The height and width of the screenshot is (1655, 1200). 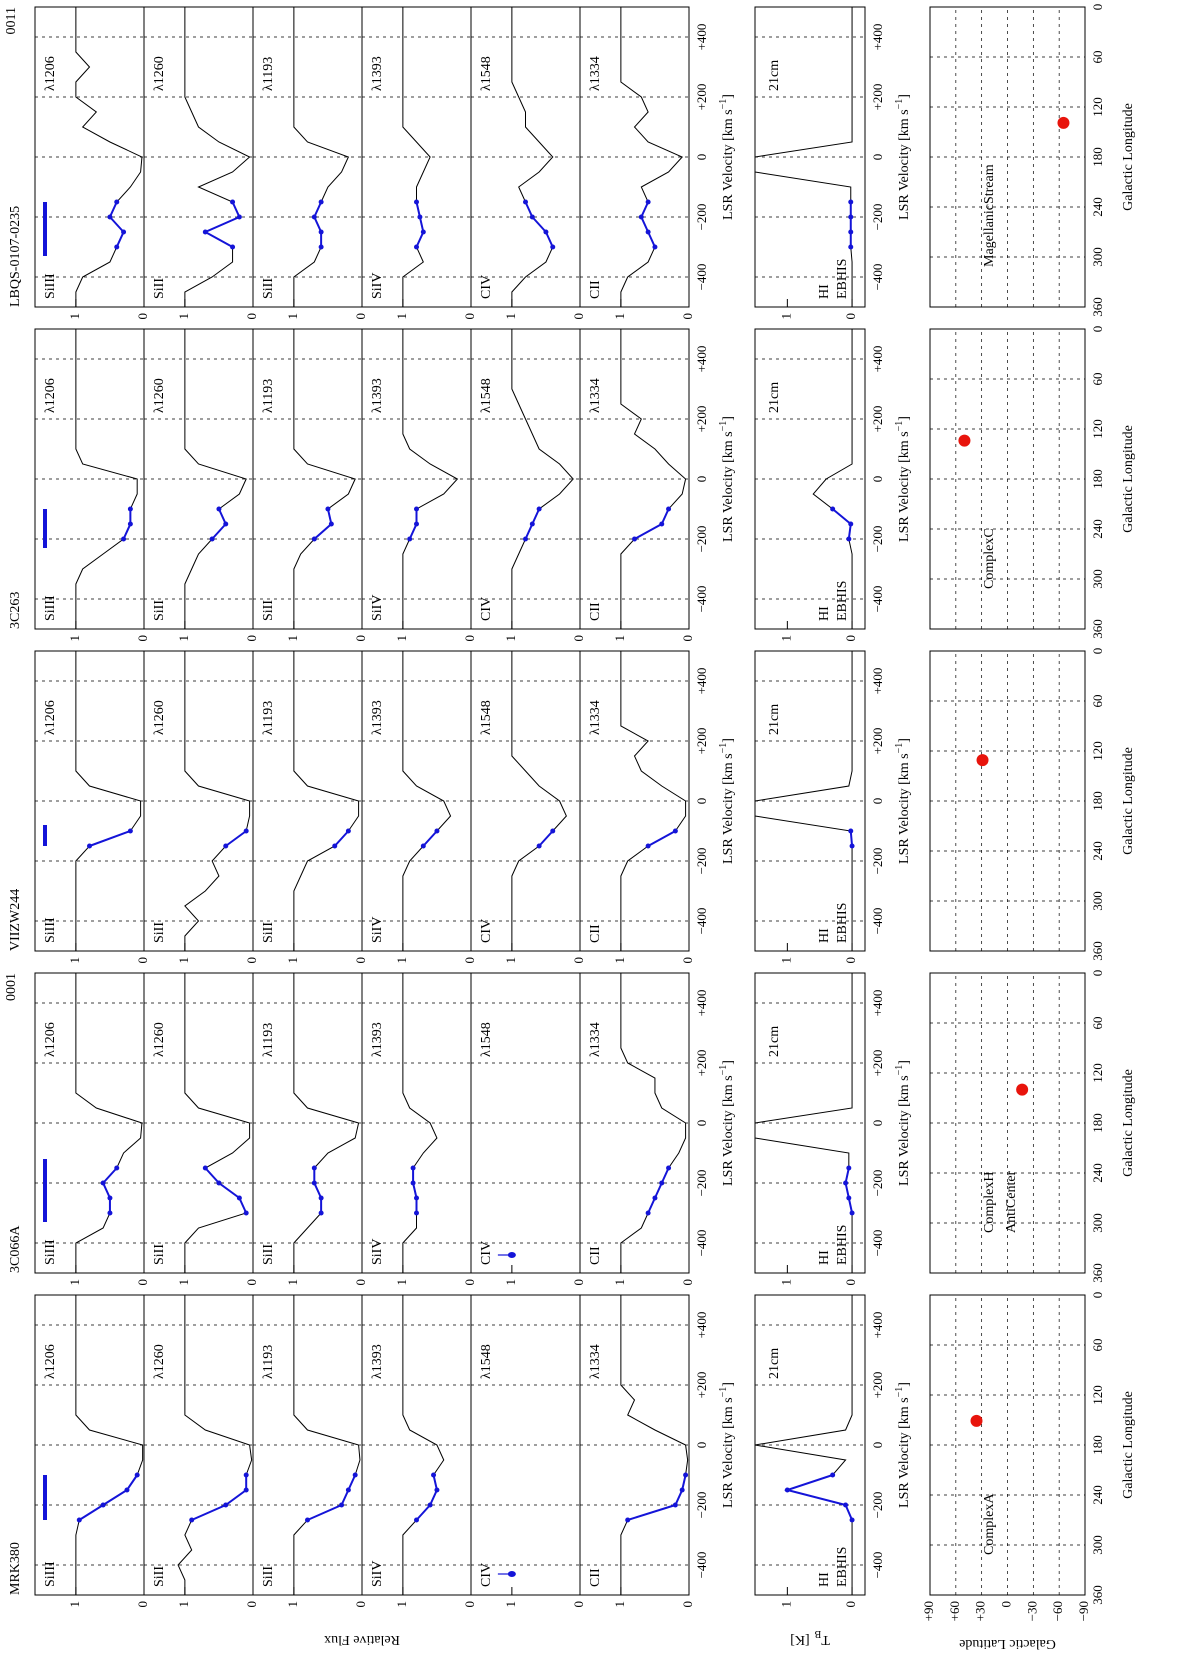 What do you see at coordinates (1128, 157) in the screenshot?
I see `lon-axis-title: Galactic Longitude` at bounding box center [1128, 157].